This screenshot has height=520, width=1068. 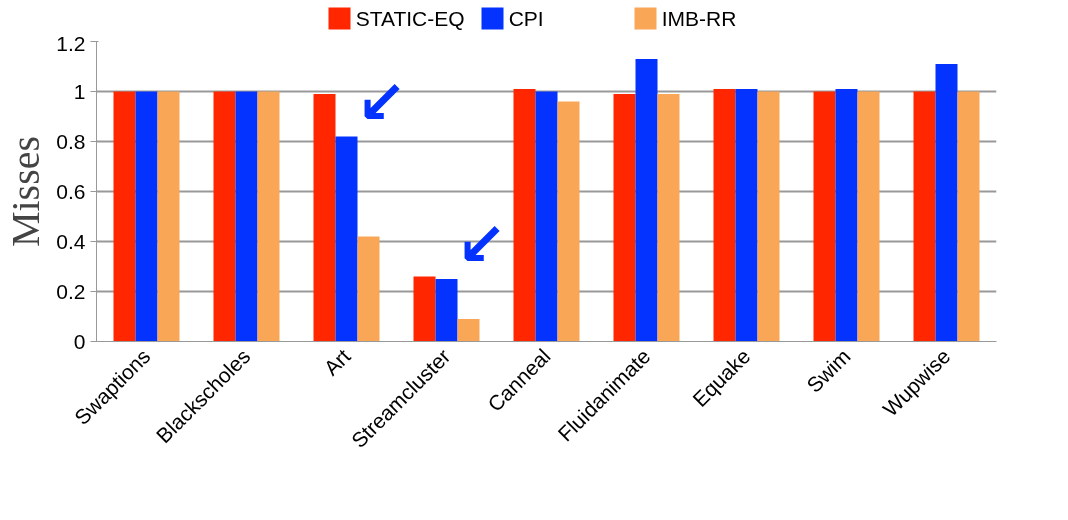 I want to click on y-tick-label: 0.6, so click(x=71, y=191).